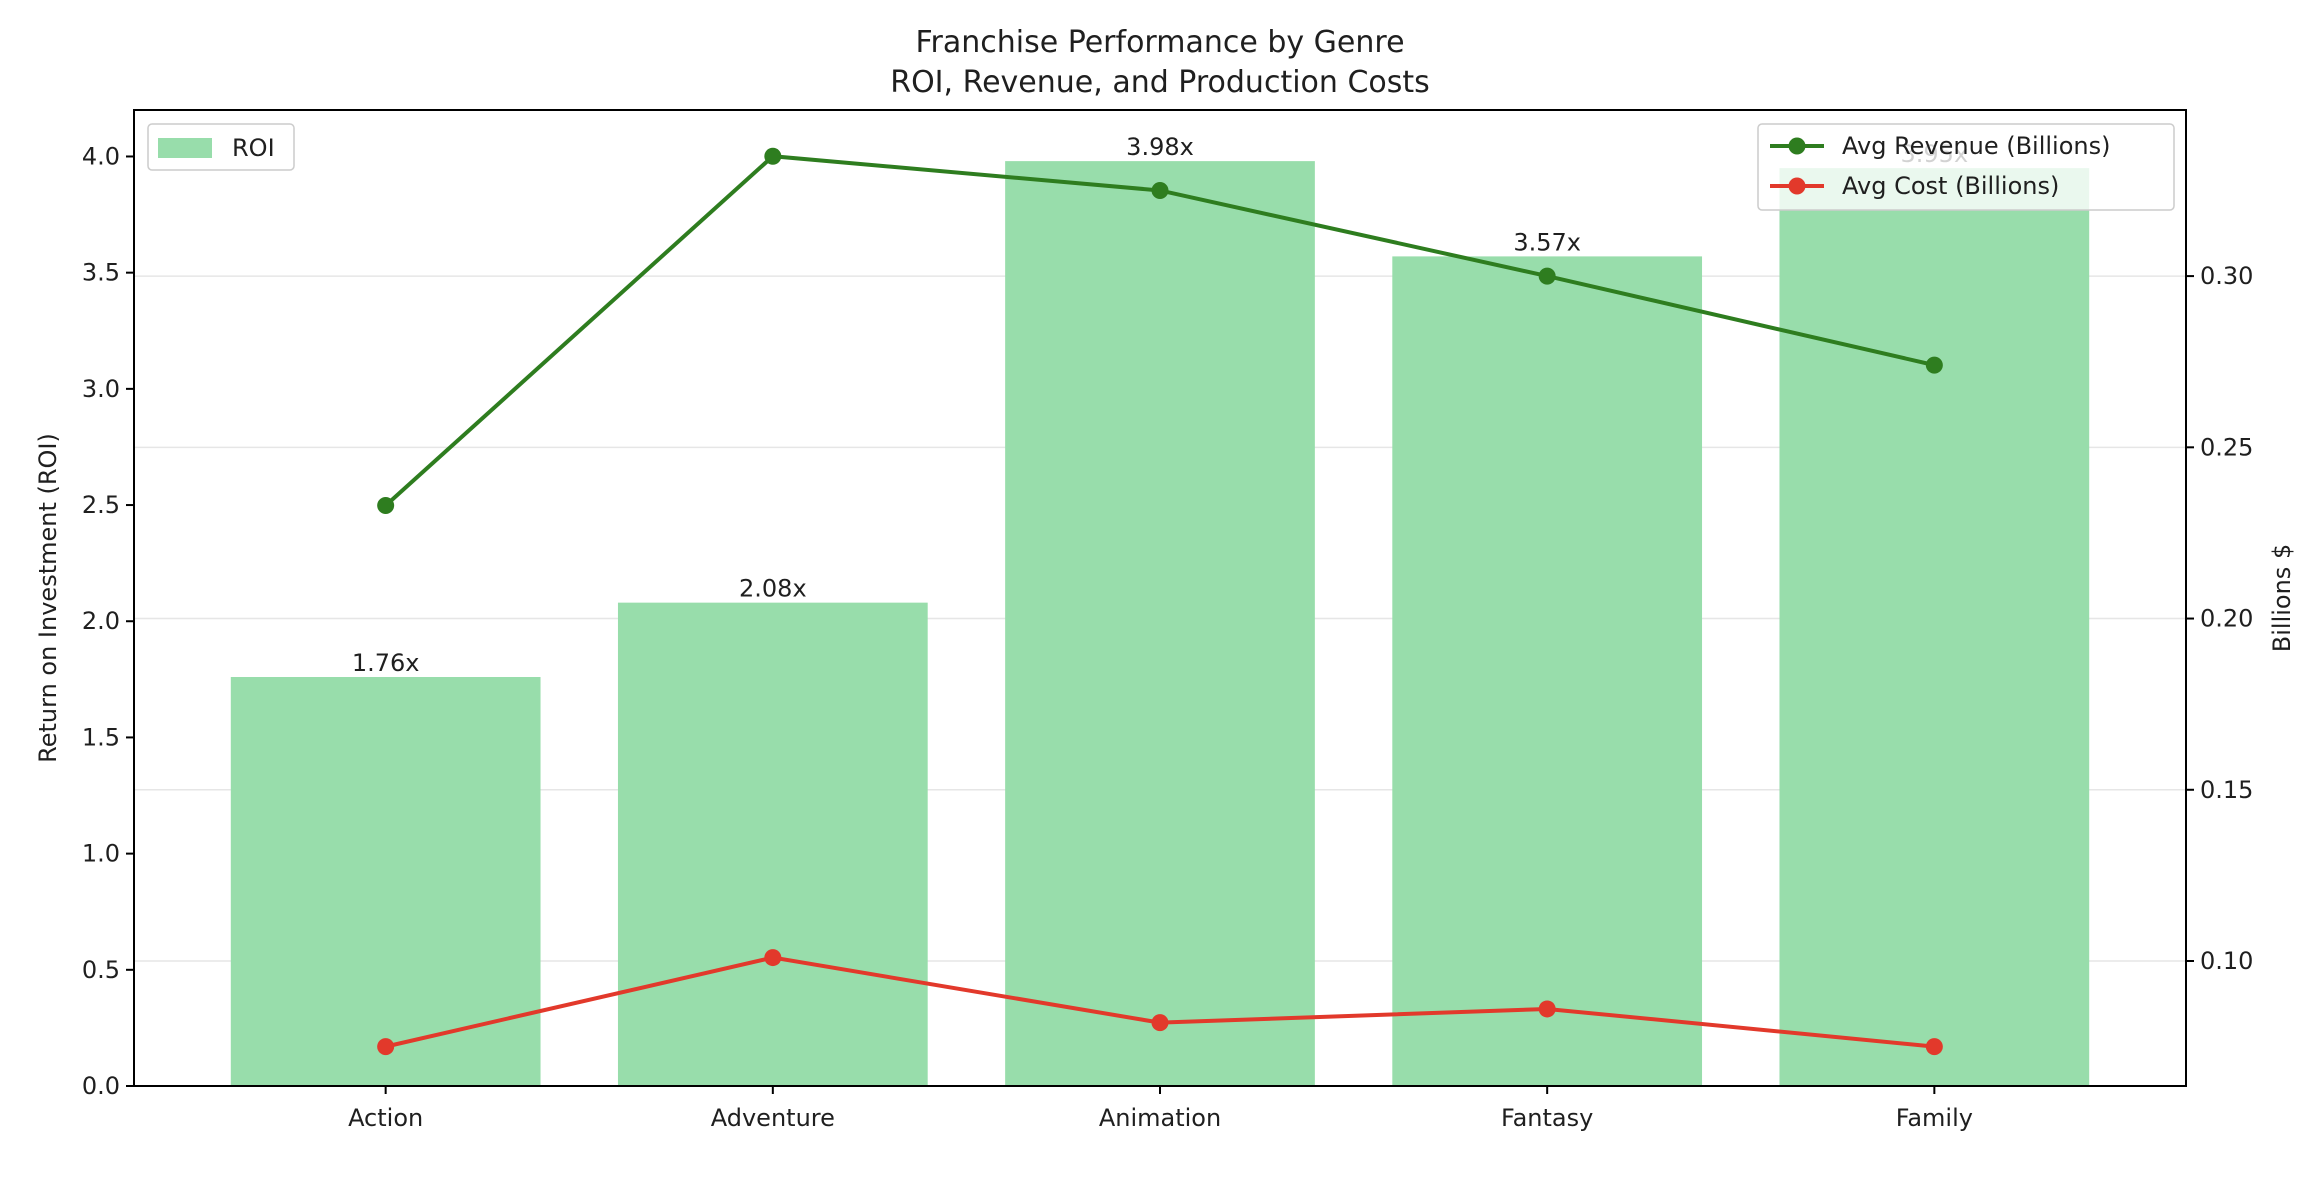  I want to click on revenue-legend-marker, so click(1797, 146).